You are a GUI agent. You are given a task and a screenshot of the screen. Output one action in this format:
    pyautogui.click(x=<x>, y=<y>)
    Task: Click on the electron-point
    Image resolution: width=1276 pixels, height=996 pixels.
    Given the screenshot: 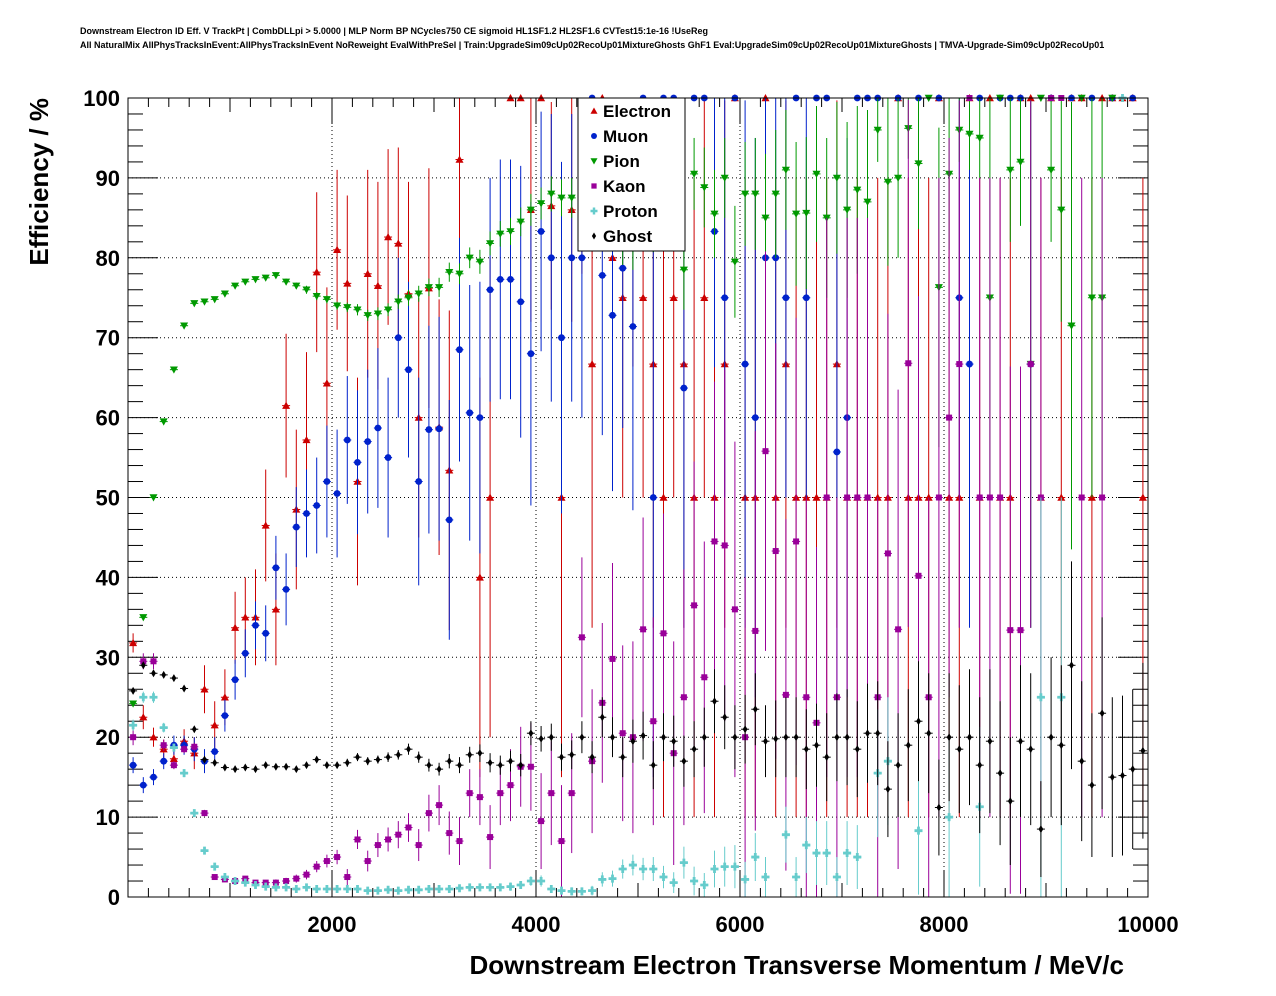 What is the action you would take?
    pyautogui.click(x=347, y=283)
    